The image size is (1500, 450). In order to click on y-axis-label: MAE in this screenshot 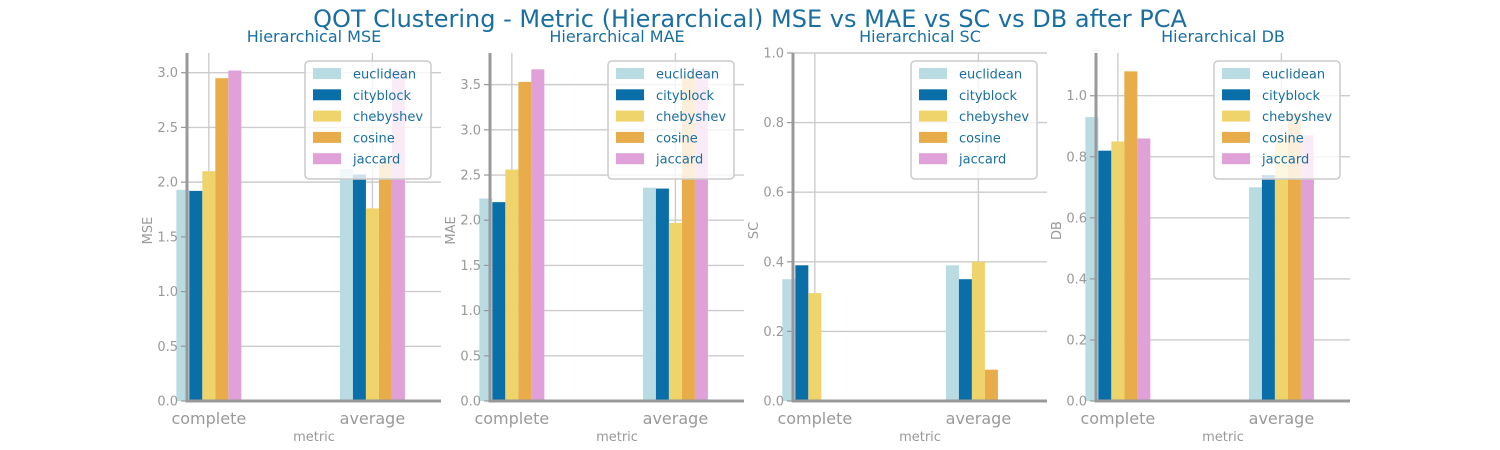, I will do `click(451, 230)`.